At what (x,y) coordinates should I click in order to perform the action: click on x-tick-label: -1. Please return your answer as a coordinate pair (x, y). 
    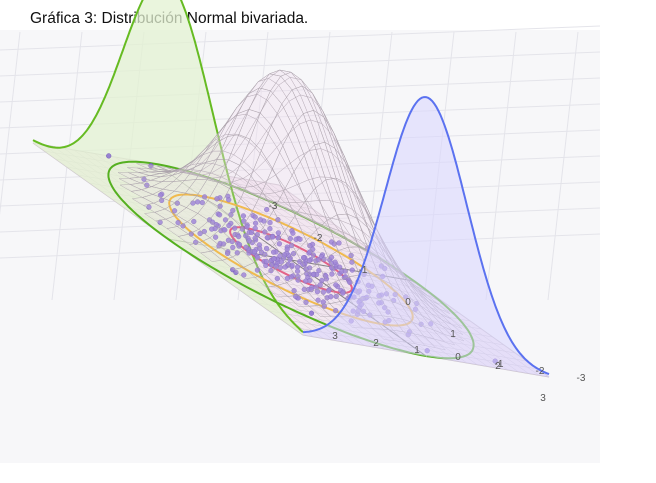
    Looking at the image, I should click on (363, 270).